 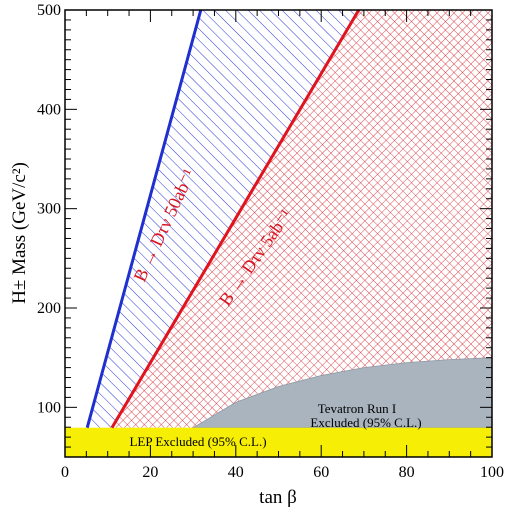 What do you see at coordinates (19, 233) in the screenshot?
I see `y-axis-title: H± Mass (GeV/c²)` at bounding box center [19, 233].